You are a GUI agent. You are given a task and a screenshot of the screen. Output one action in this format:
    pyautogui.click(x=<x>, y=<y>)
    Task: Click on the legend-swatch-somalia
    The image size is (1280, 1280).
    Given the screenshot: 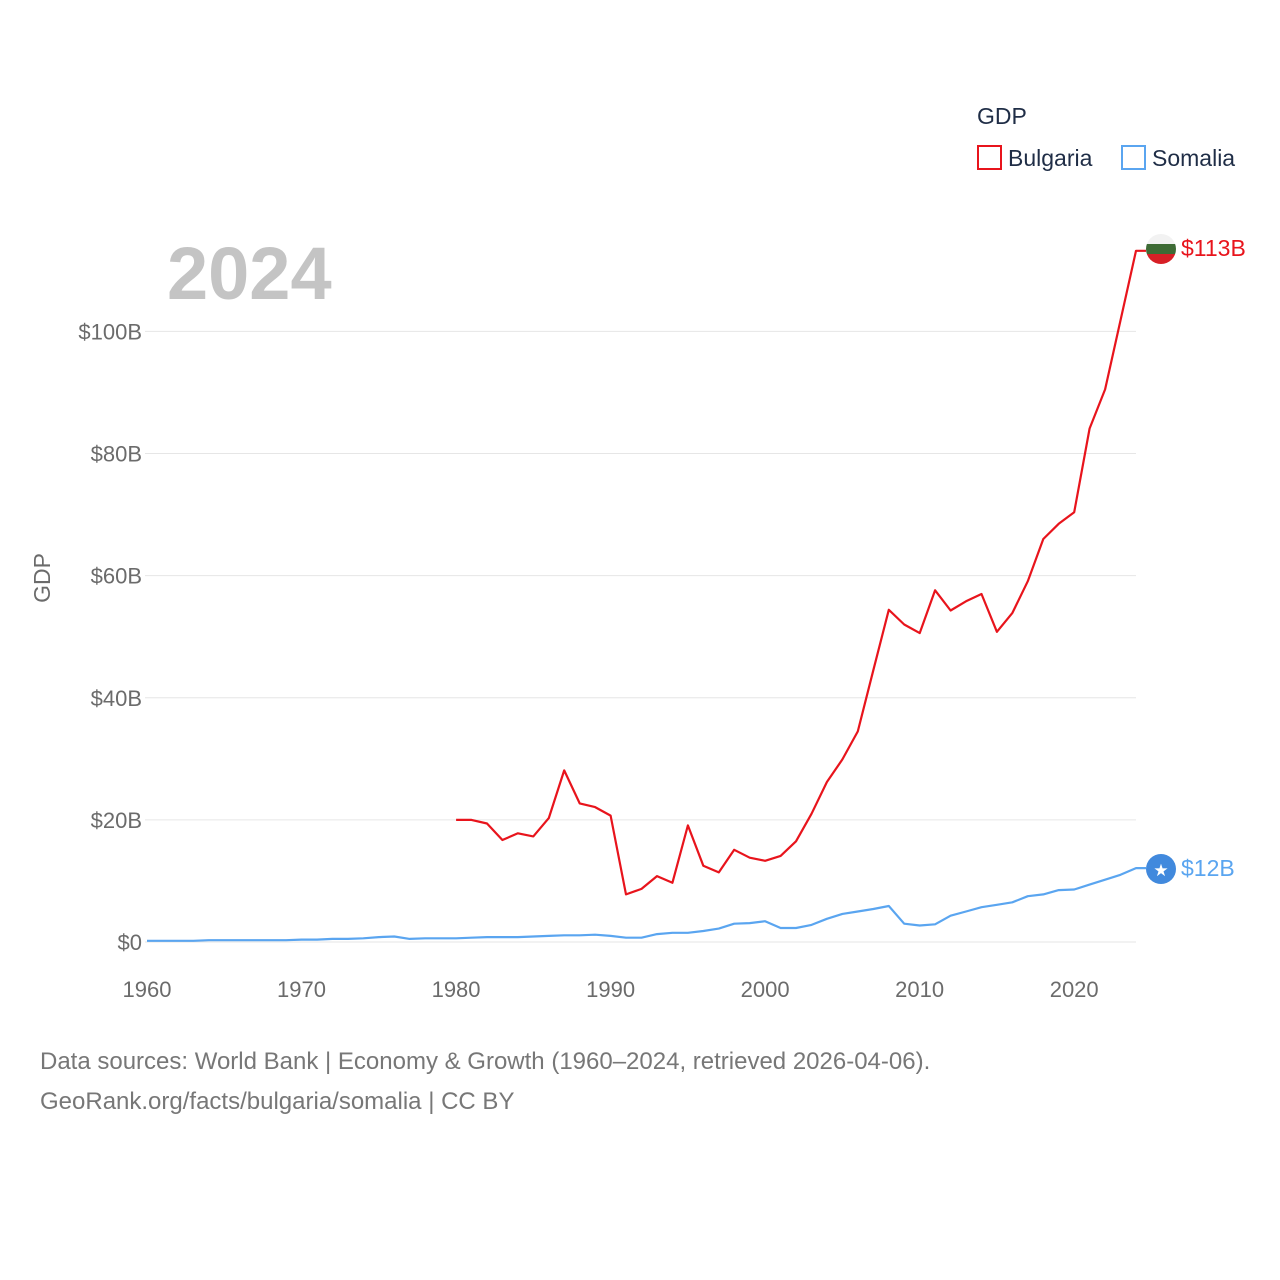 What is the action you would take?
    pyautogui.click(x=1133, y=157)
    